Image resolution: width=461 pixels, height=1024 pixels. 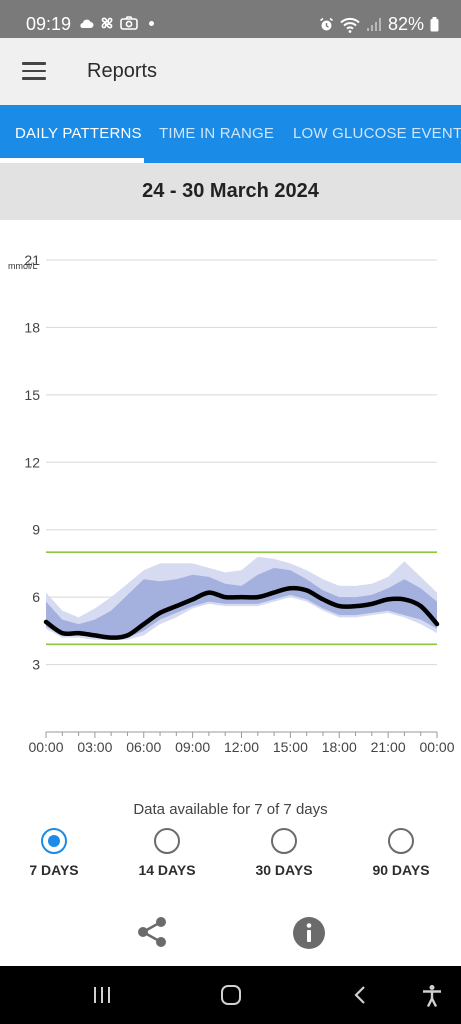 What do you see at coordinates (339, 747) in the screenshot?
I see `x-tick-label: 18:00` at bounding box center [339, 747].